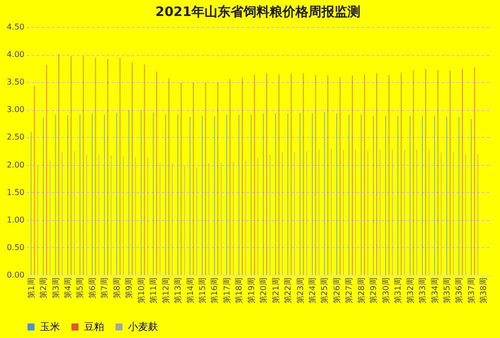 The image size is (500, 338). Describe the element at coordinates (15, 137) in the screenshot. I see `y-tick-label: 2.50` at that location.